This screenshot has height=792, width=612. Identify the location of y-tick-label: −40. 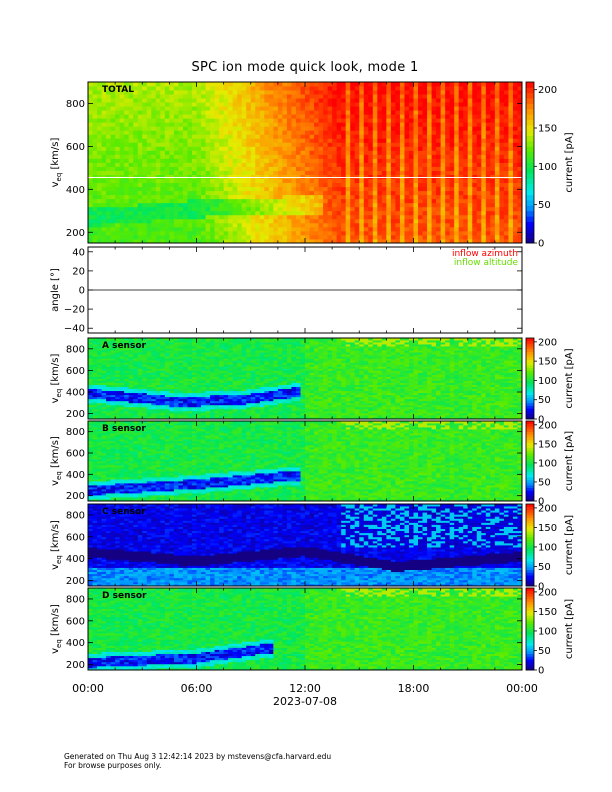
(74, 329).